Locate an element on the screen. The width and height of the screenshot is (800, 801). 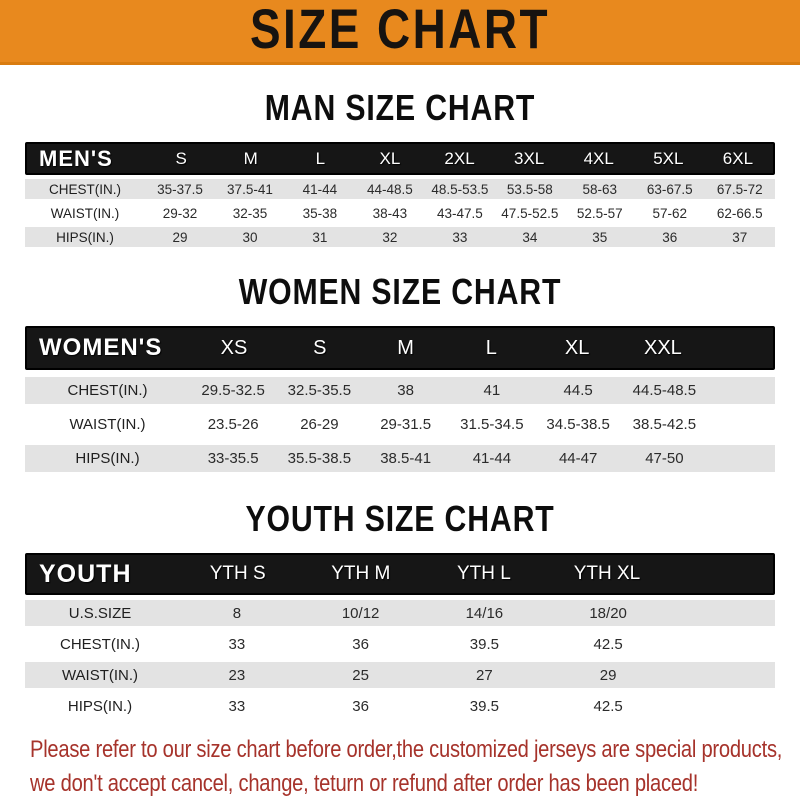
men-table-cell: 53.5-58 is located at coordinates (529, 189).